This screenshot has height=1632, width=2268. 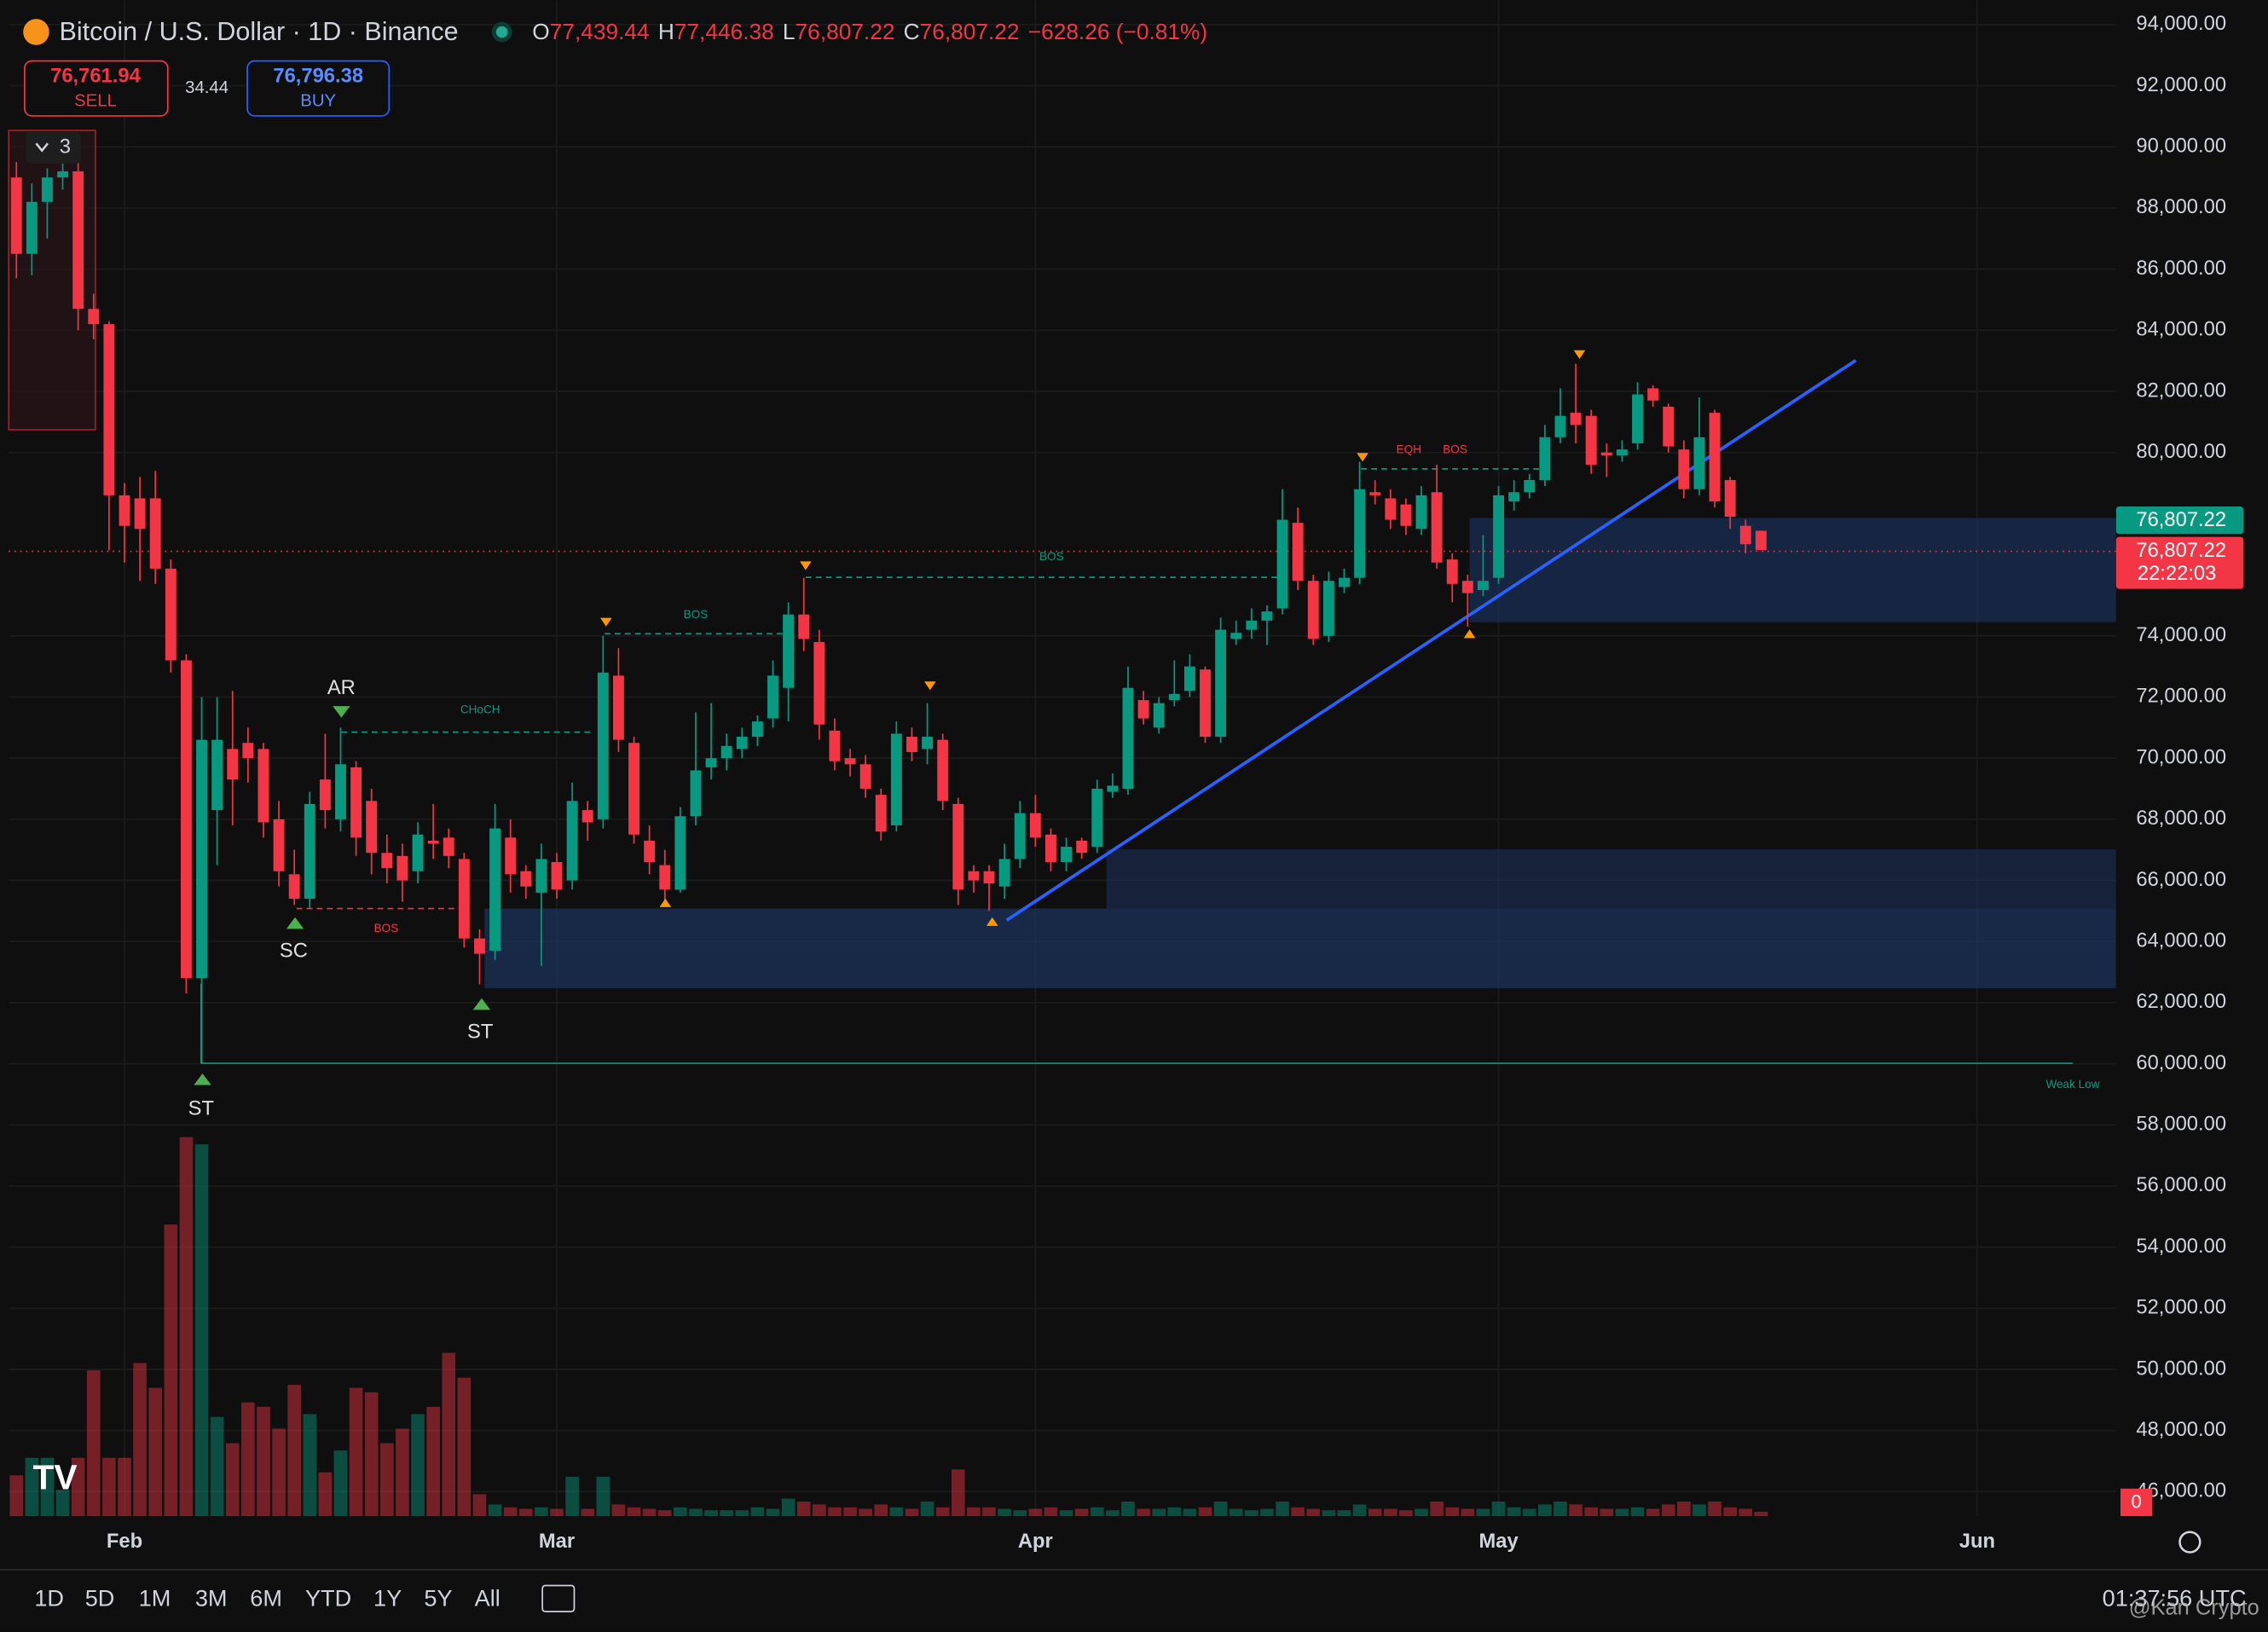 What do you see at coordinates (541, 32) in the screenshot?
I see `ohlc-key: O` at bounding box center [541, 32].